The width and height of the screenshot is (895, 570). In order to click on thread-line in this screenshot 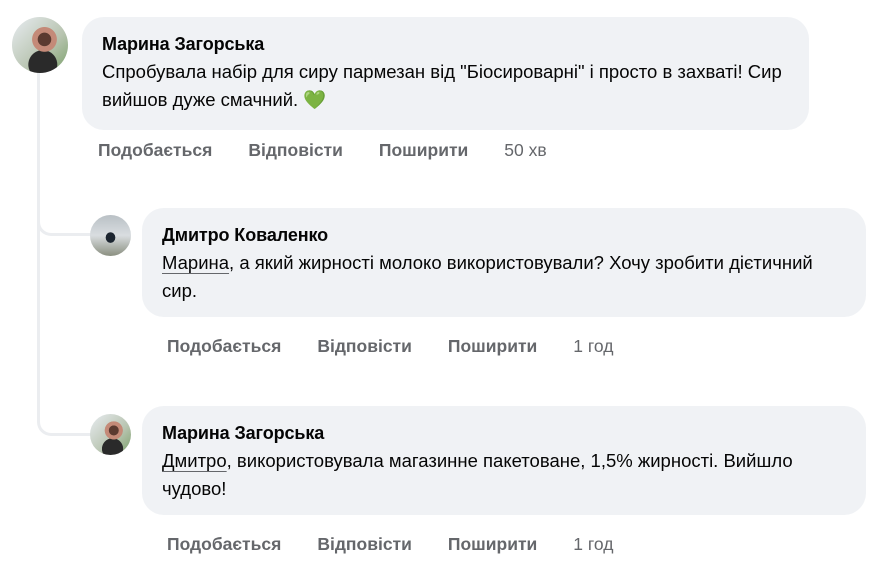, I will do `click(38, 246)`.